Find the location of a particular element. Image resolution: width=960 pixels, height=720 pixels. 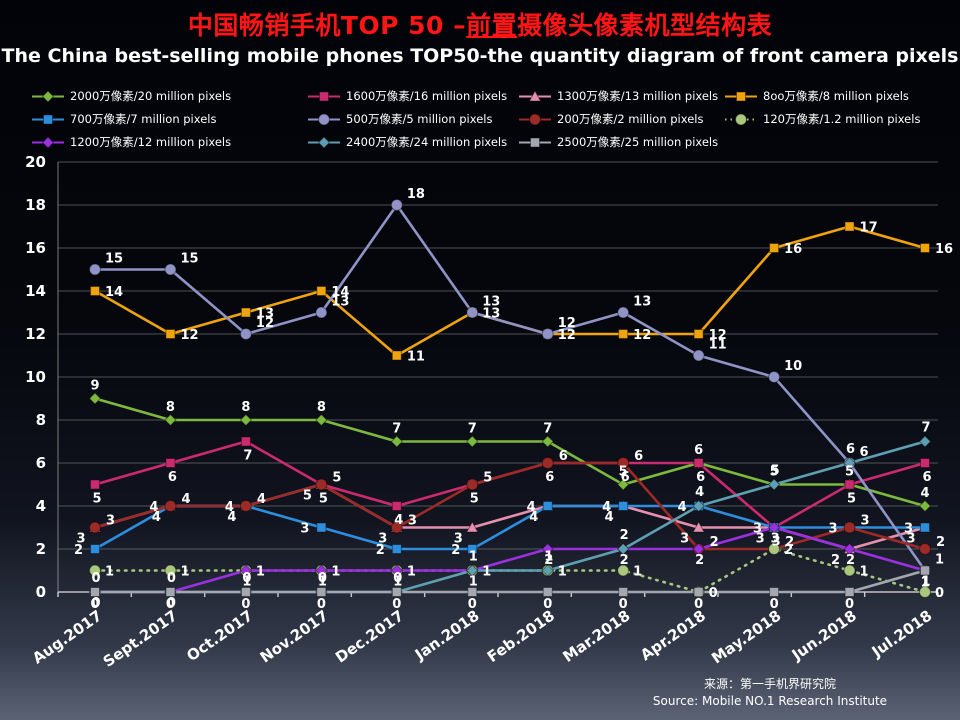

legend-item: 2500万像素/25 million pixels is located at coordinates (622, 142).